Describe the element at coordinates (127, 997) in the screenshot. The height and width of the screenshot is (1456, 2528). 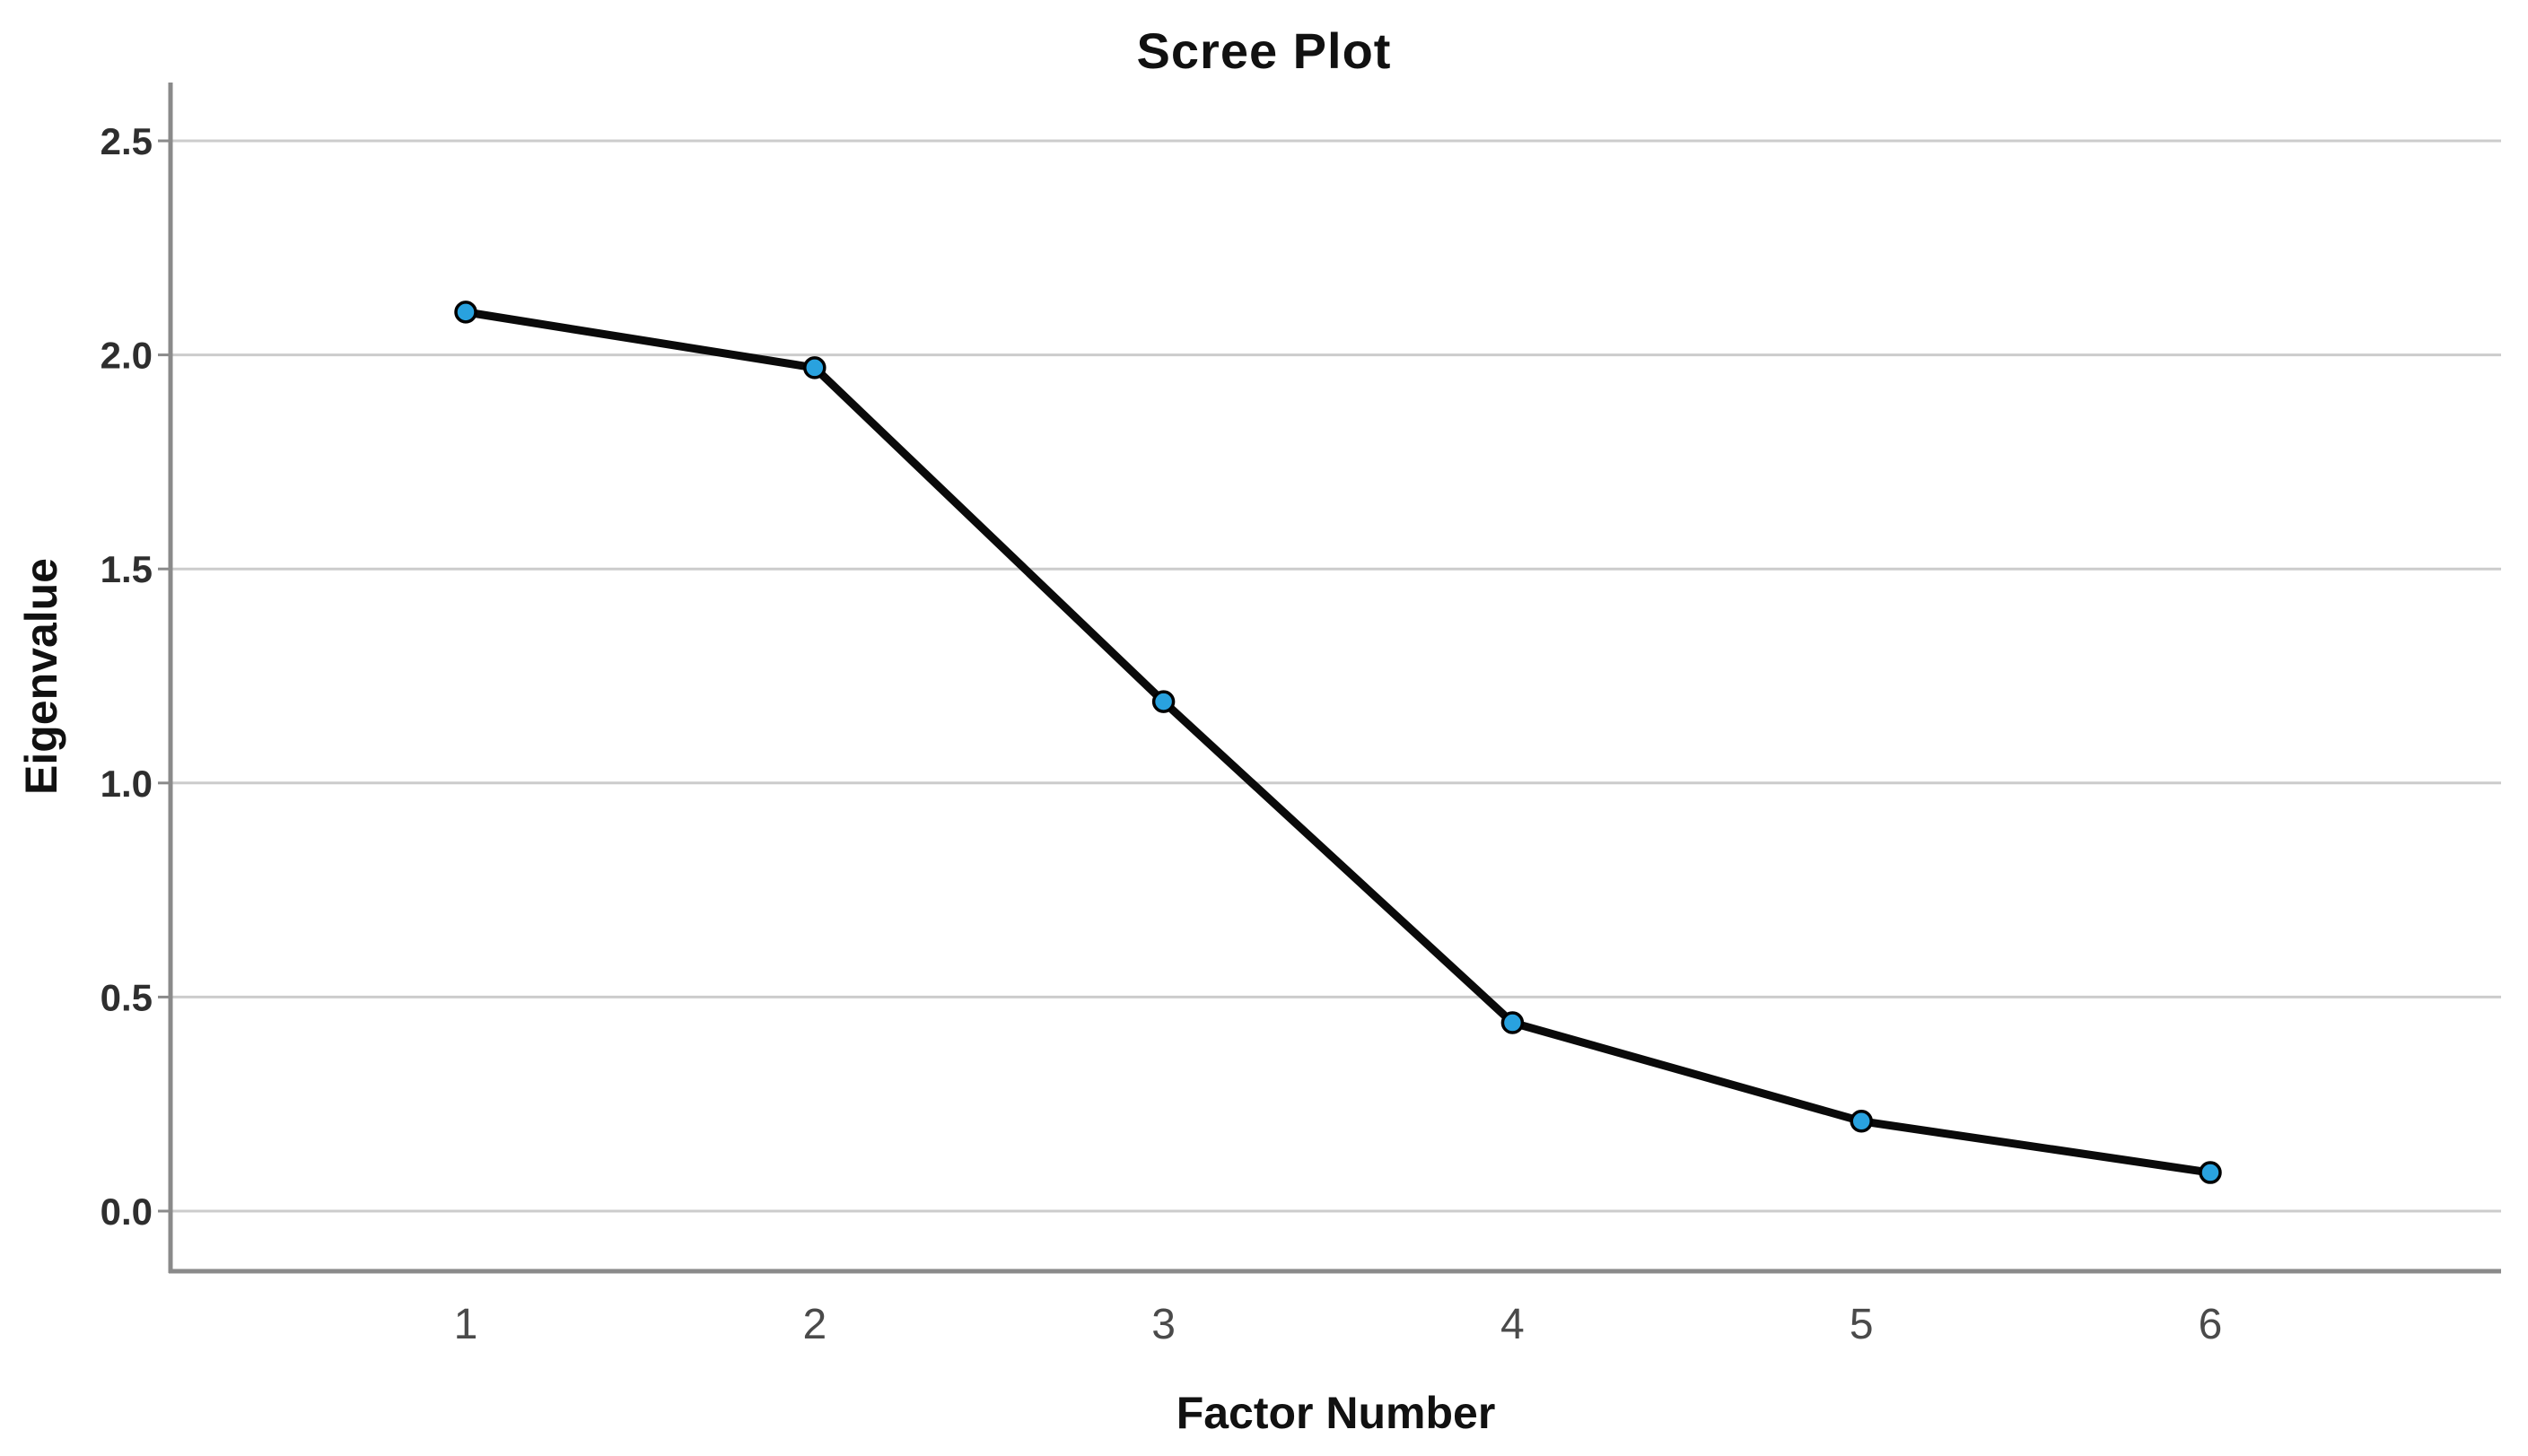
I see `y-tick-label: 0.5` at that location.